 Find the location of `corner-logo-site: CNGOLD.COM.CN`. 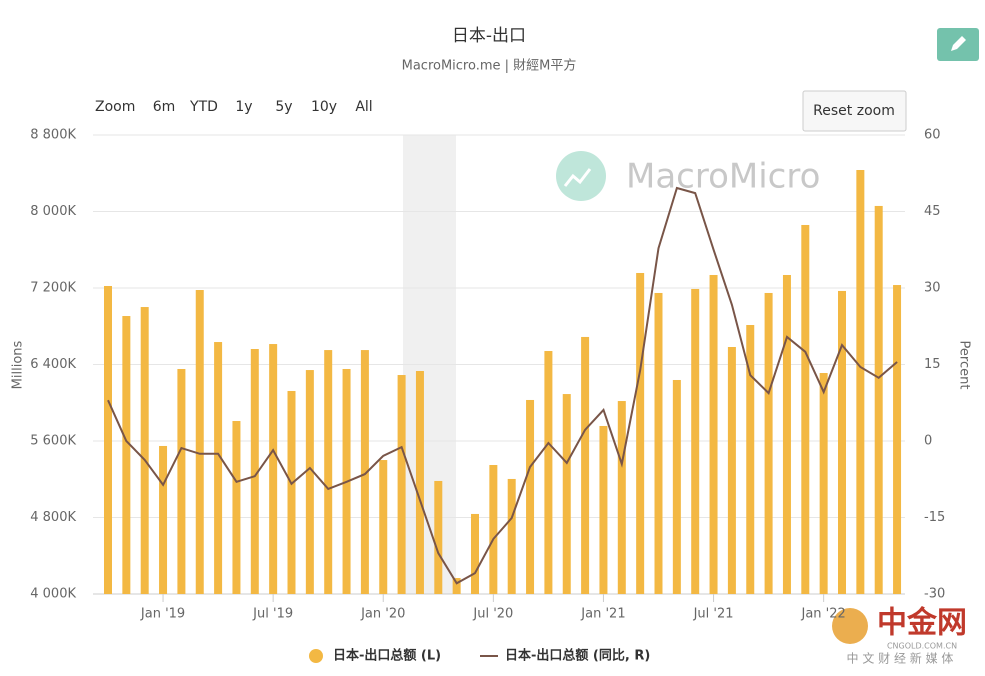

corner-logo-site: CNGOLD.COM.CN is located at coordinates (922, 646).